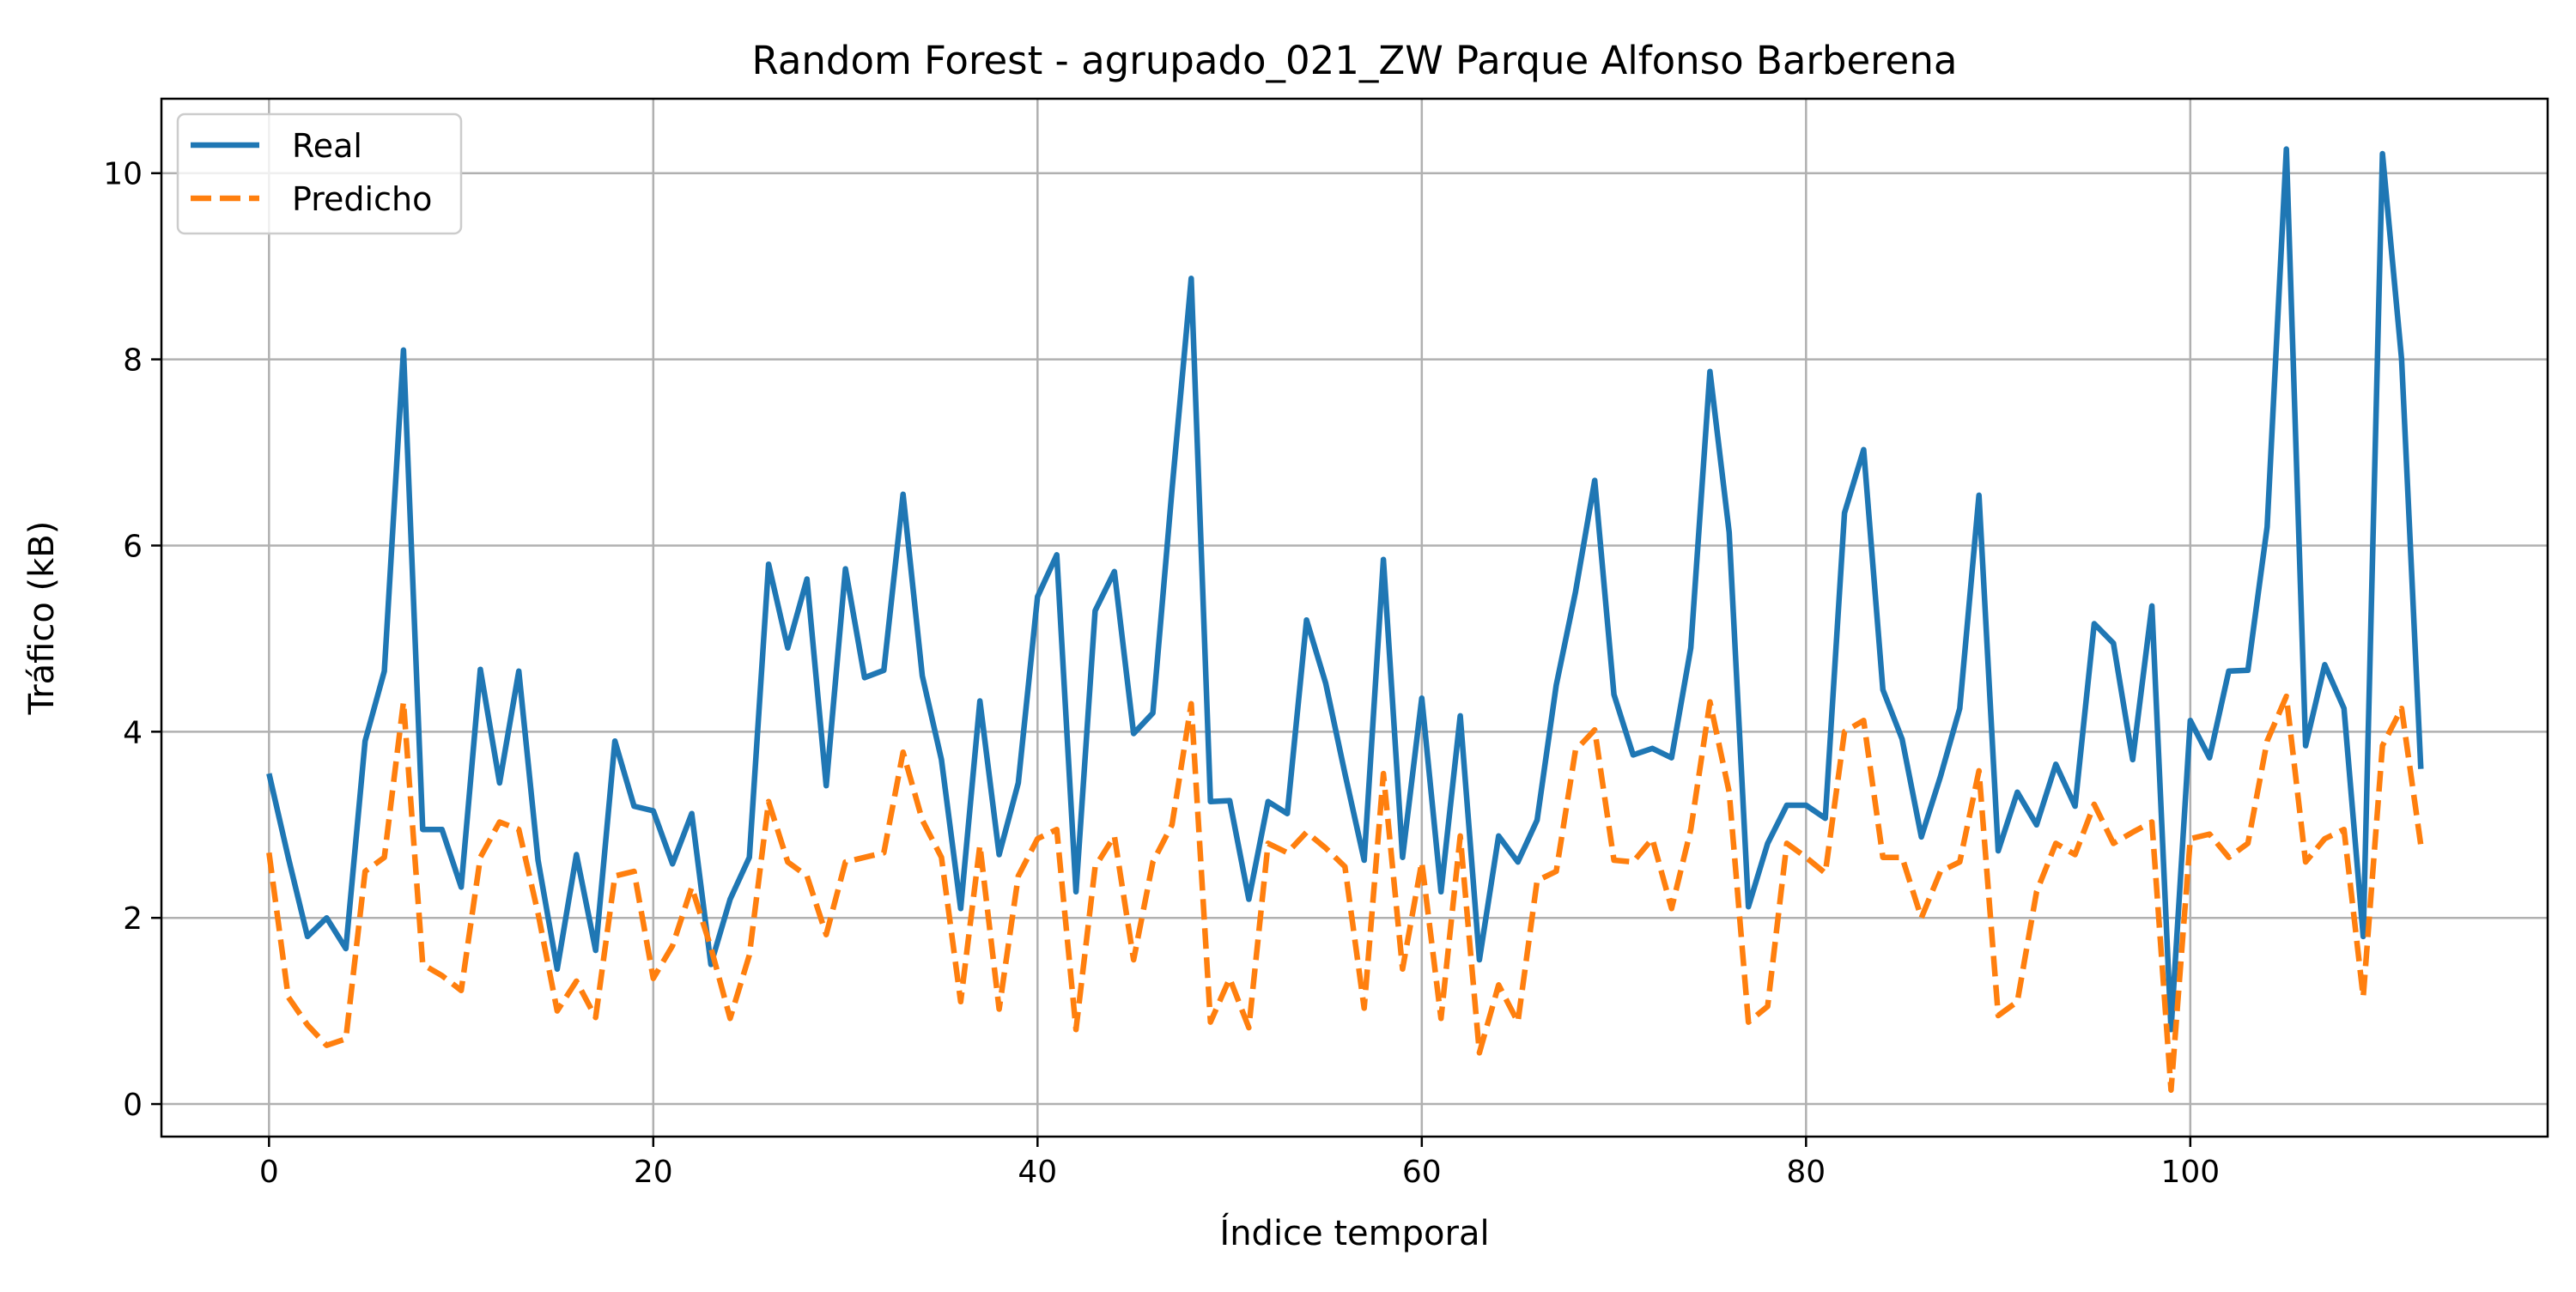 This screenshot has height=1292, width=2576. What do you see at coordinates (133, 1105) in the screenshot?
I see `y-tick-label: 0` at bounding box center [133, 1105].